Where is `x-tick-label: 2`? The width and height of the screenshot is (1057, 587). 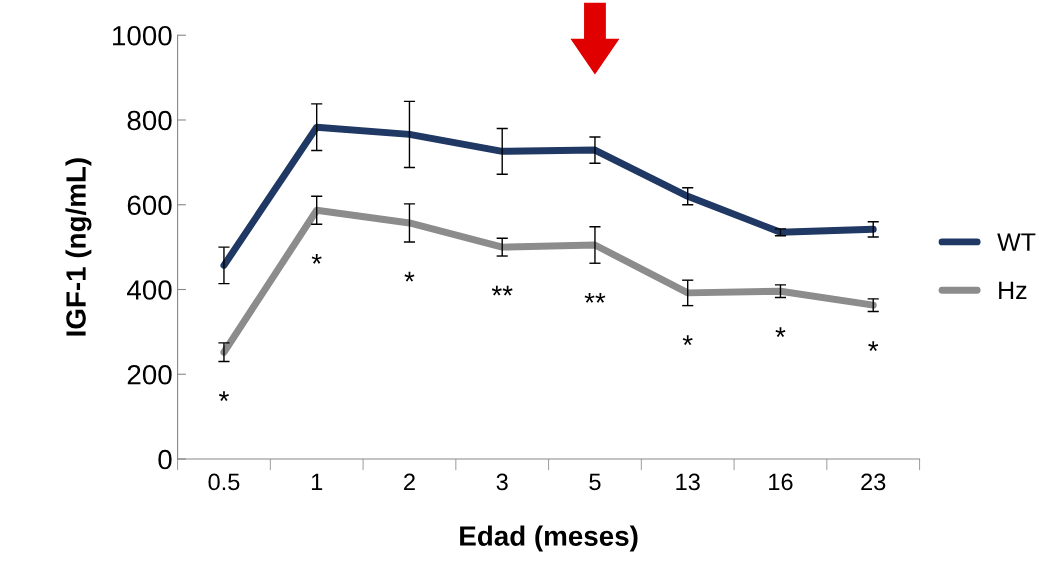 x-tick-label: 2 is located at coordinates (409, 482).